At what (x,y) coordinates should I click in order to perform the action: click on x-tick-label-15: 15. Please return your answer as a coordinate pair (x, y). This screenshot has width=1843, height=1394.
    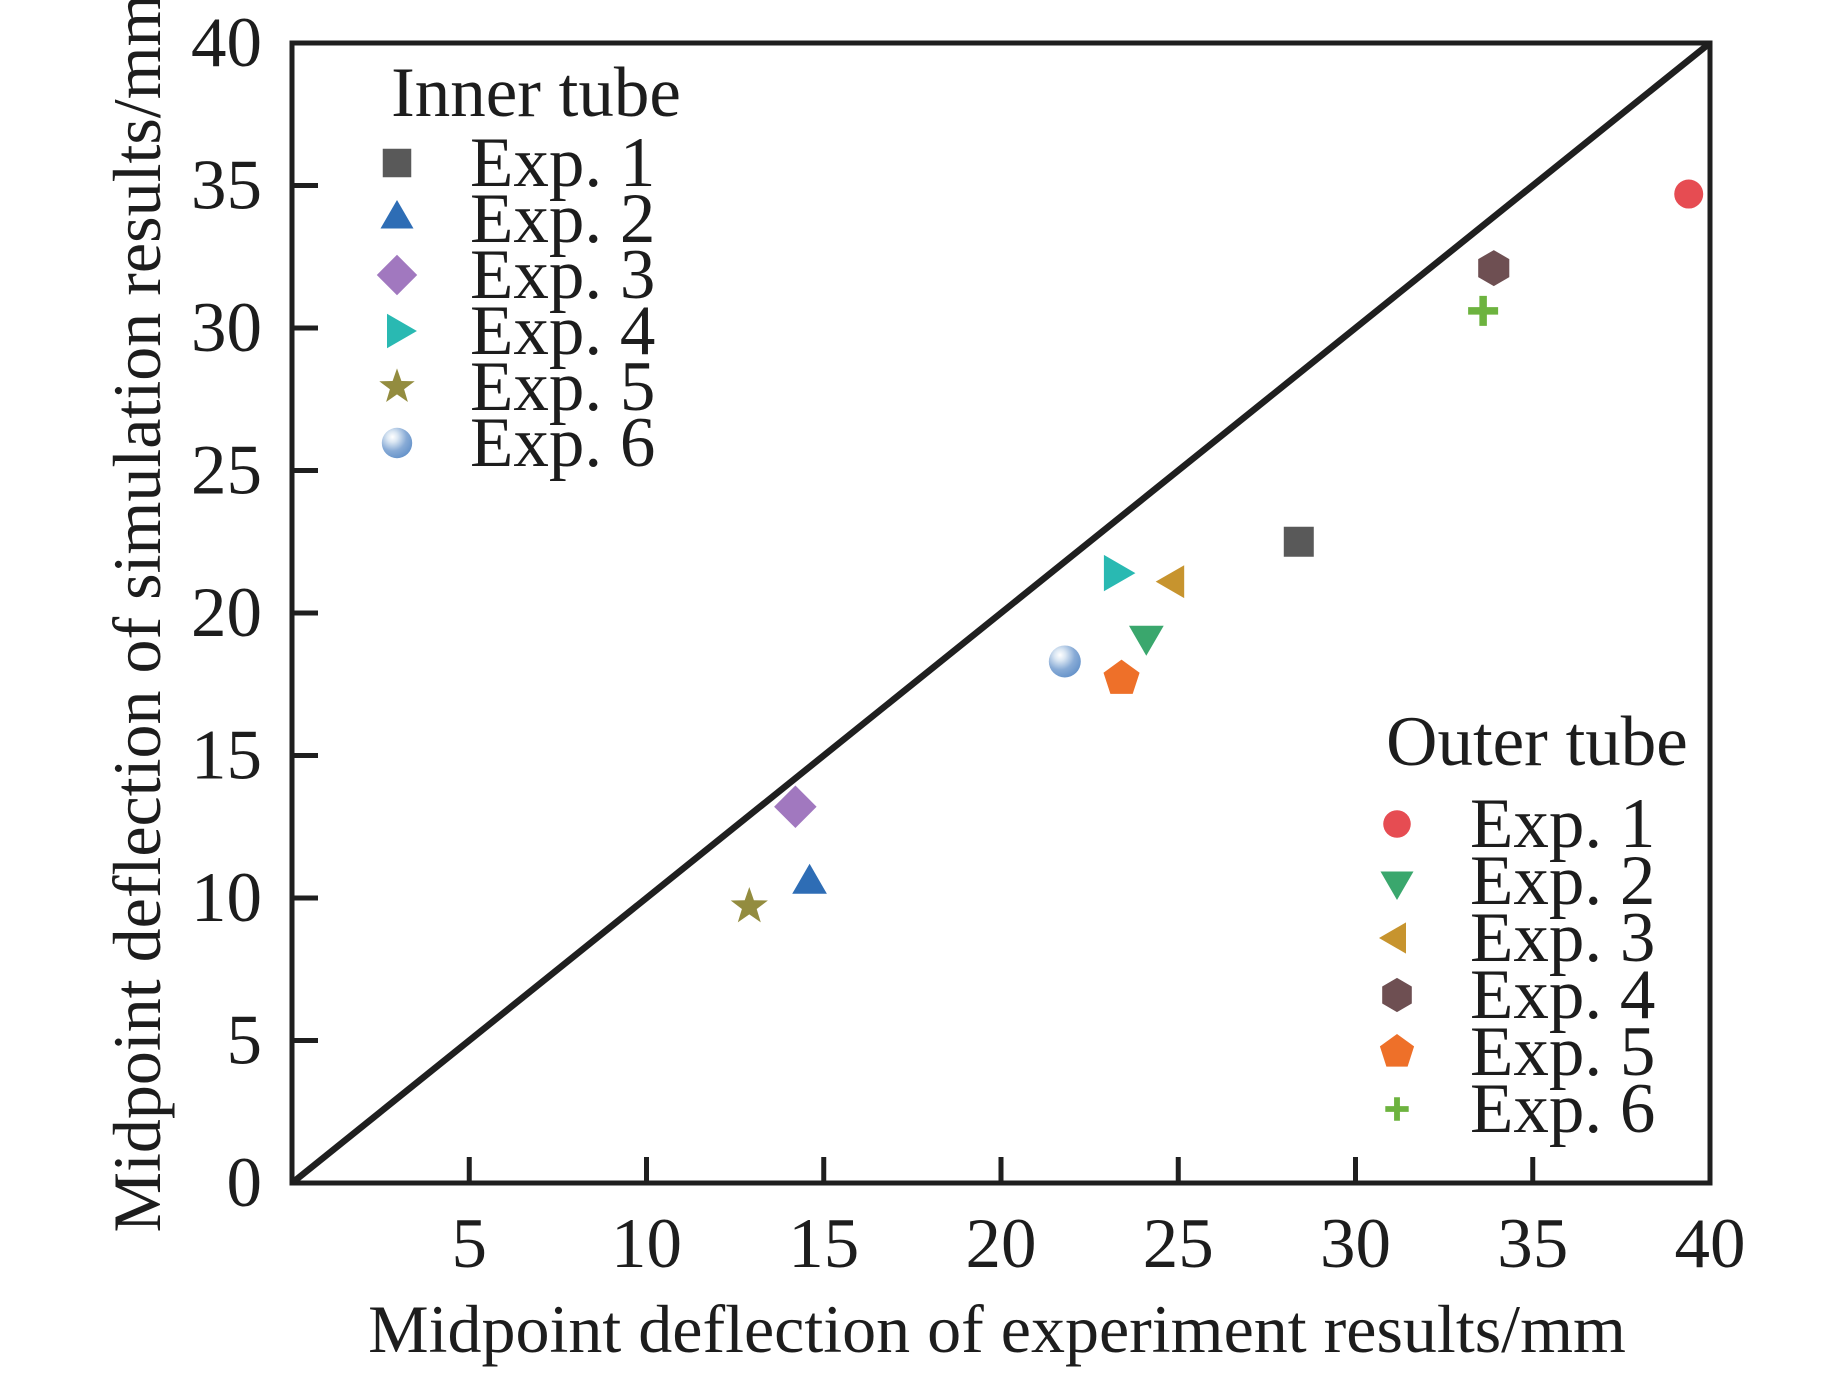
    Looking at the image, I should click on (823, 1244).